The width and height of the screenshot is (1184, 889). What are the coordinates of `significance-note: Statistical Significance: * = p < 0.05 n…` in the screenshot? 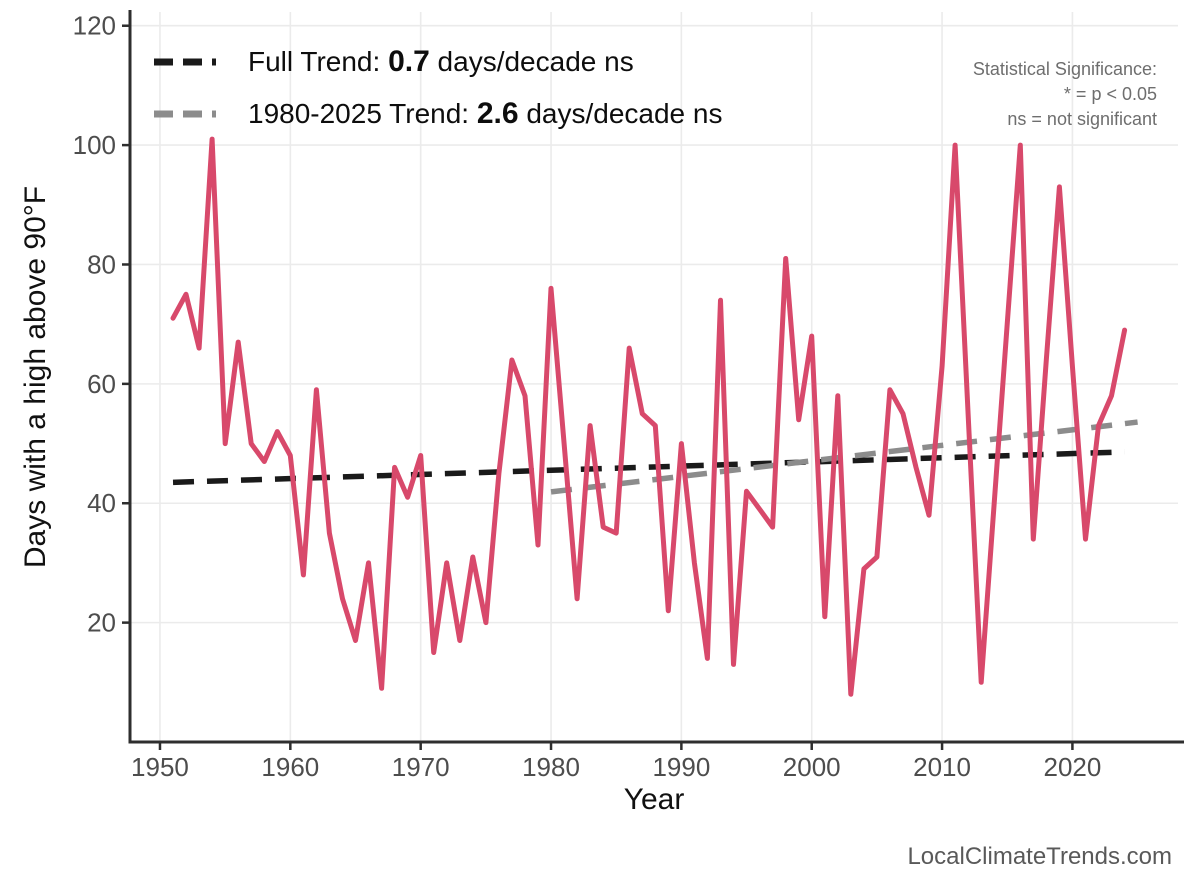 It's located at (1065, 94).